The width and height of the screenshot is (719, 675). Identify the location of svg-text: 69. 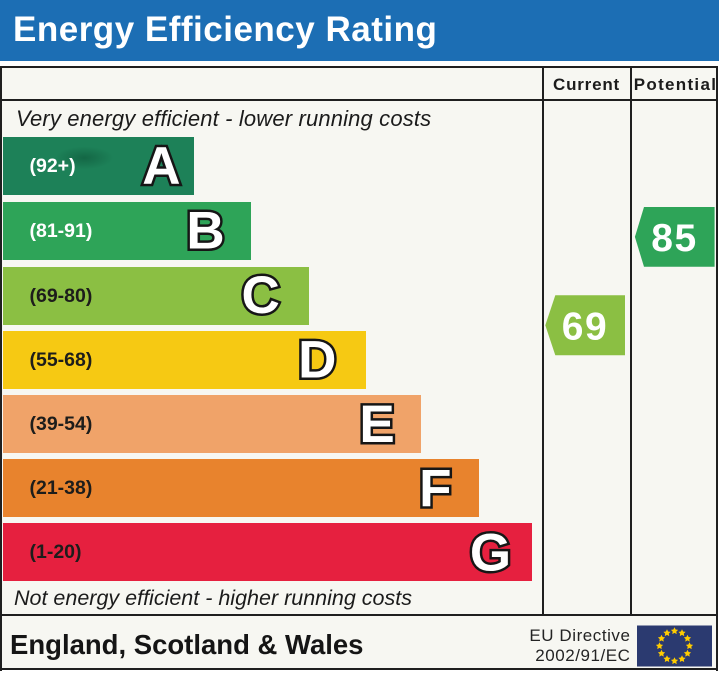
(585, 326).